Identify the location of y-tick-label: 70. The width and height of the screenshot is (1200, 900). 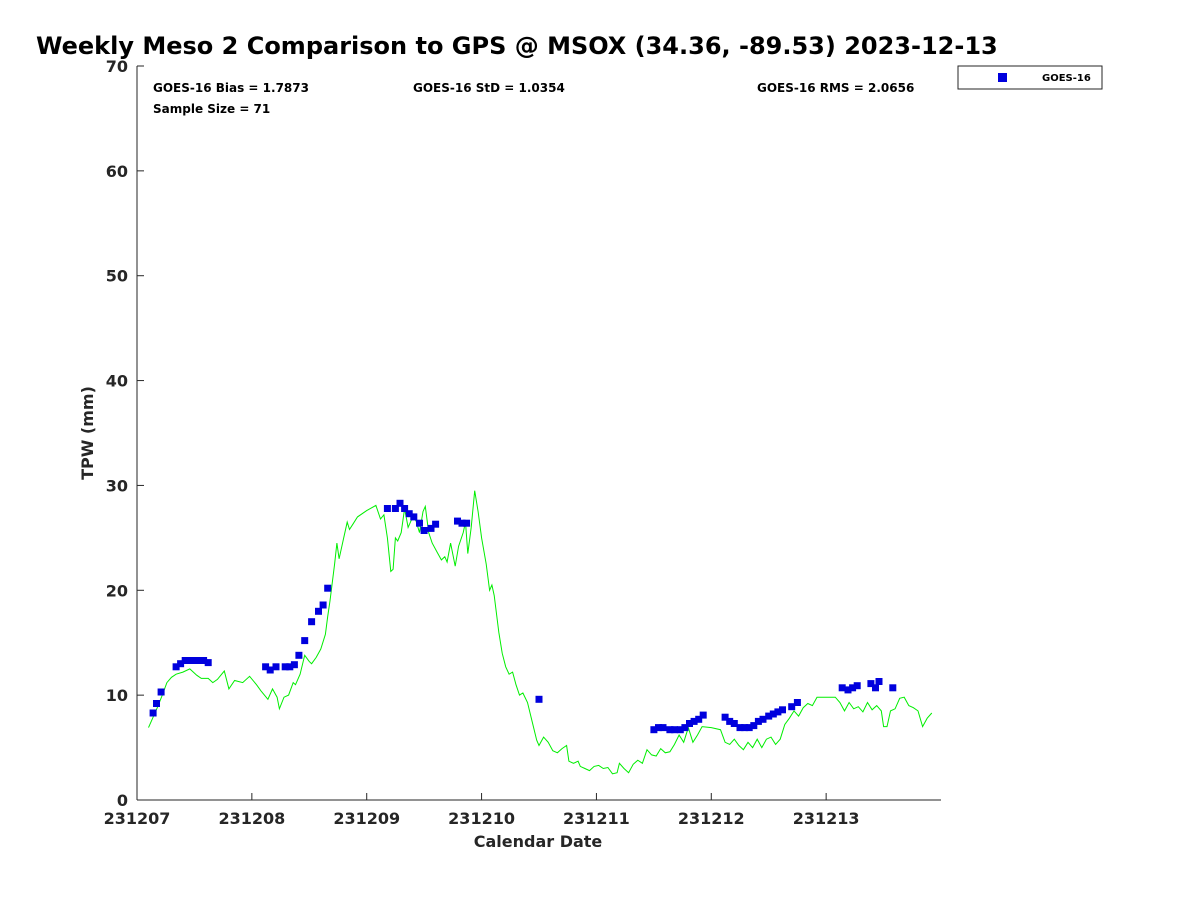
(117, 66).